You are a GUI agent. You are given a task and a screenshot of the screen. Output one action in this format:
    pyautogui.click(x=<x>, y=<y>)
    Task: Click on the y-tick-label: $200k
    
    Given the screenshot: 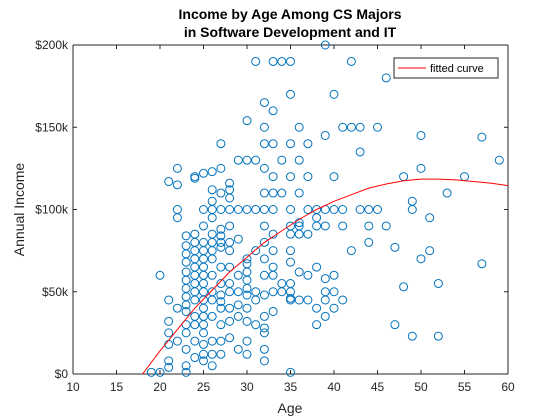 What is the action you would take?
    pyautogui.click(x=52, y=45)
    